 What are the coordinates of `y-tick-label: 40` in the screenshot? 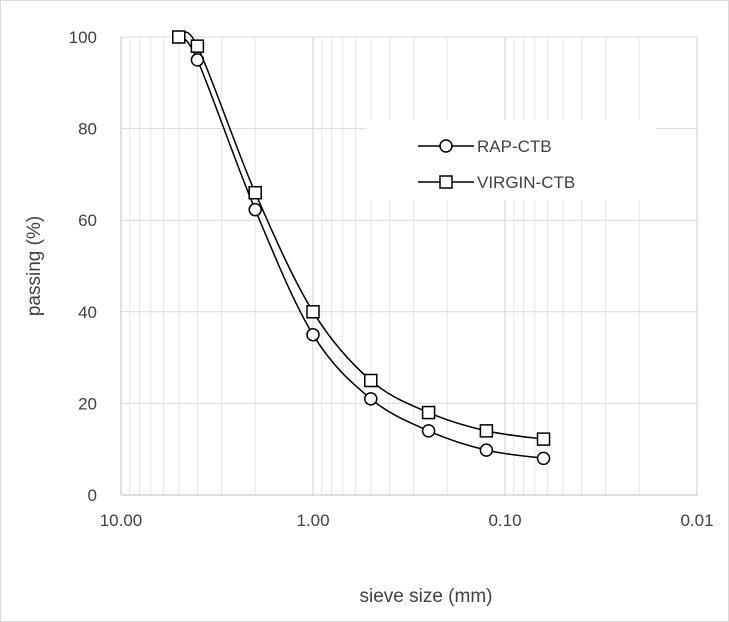 It's located at (87, 312).